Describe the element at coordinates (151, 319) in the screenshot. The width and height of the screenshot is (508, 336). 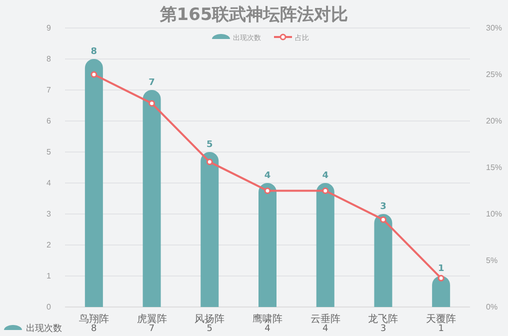
I see `x-tick-label: 虎翼阵` at that location.